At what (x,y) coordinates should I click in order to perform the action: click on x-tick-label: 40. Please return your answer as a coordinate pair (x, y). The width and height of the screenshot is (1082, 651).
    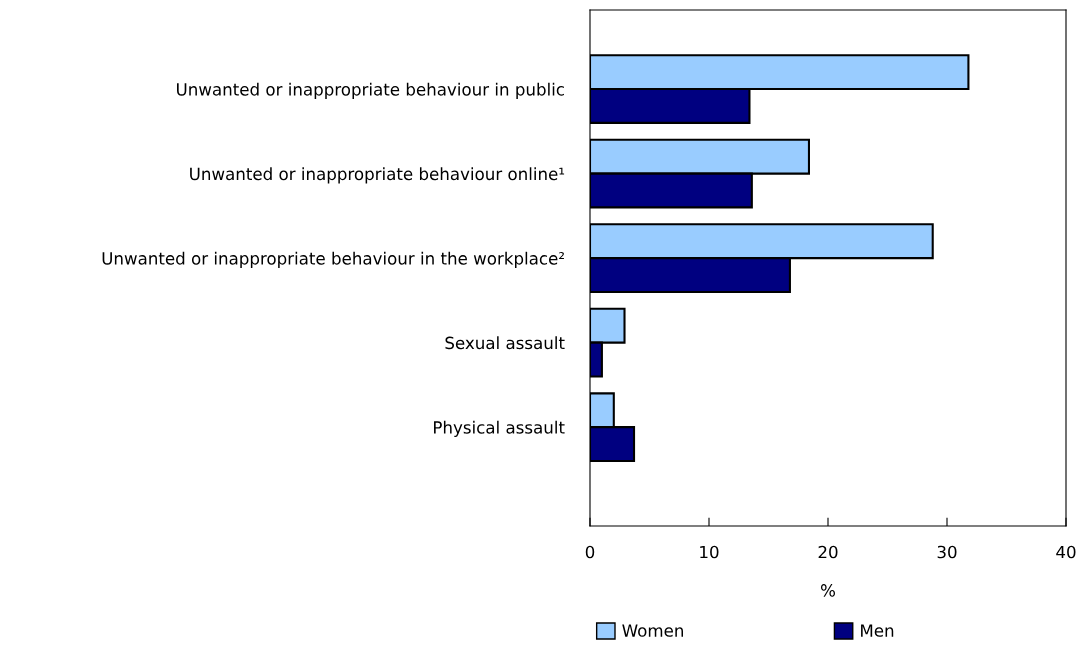
    Looking at the image, I should click on (1066, 552).